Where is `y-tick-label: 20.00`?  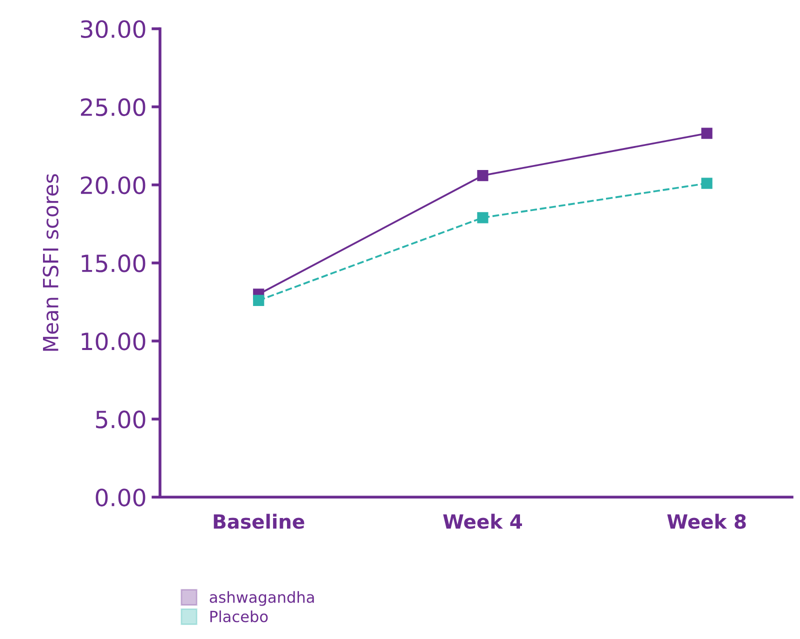 y-tick-label: 20.00 is located at coordinates (113, 185).